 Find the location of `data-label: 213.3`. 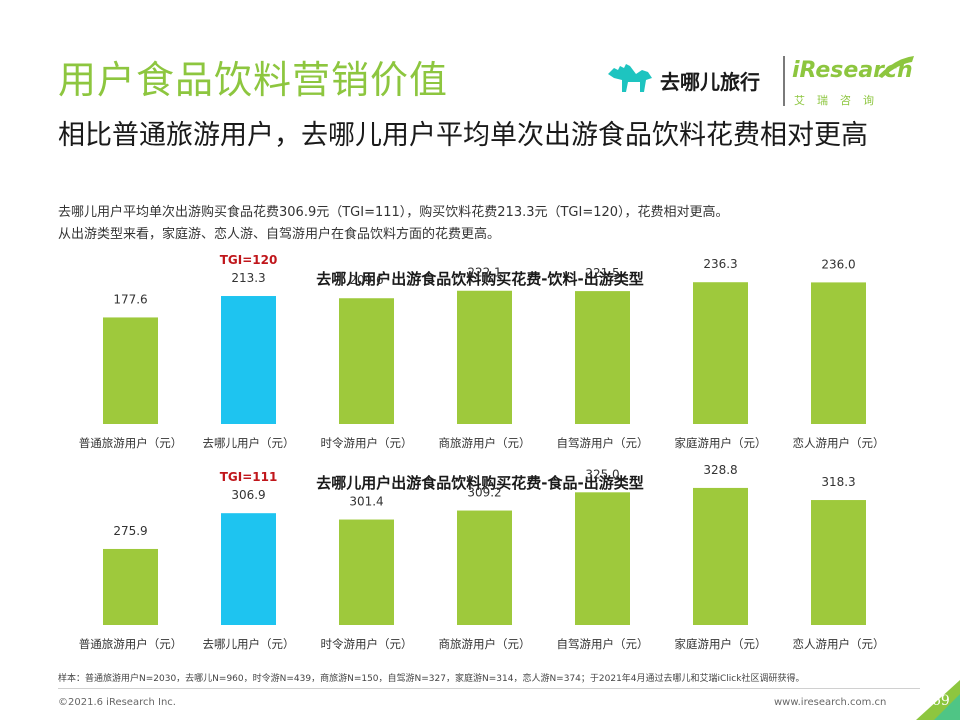

data-label: 213.3 is located at coordinates (248, 278).